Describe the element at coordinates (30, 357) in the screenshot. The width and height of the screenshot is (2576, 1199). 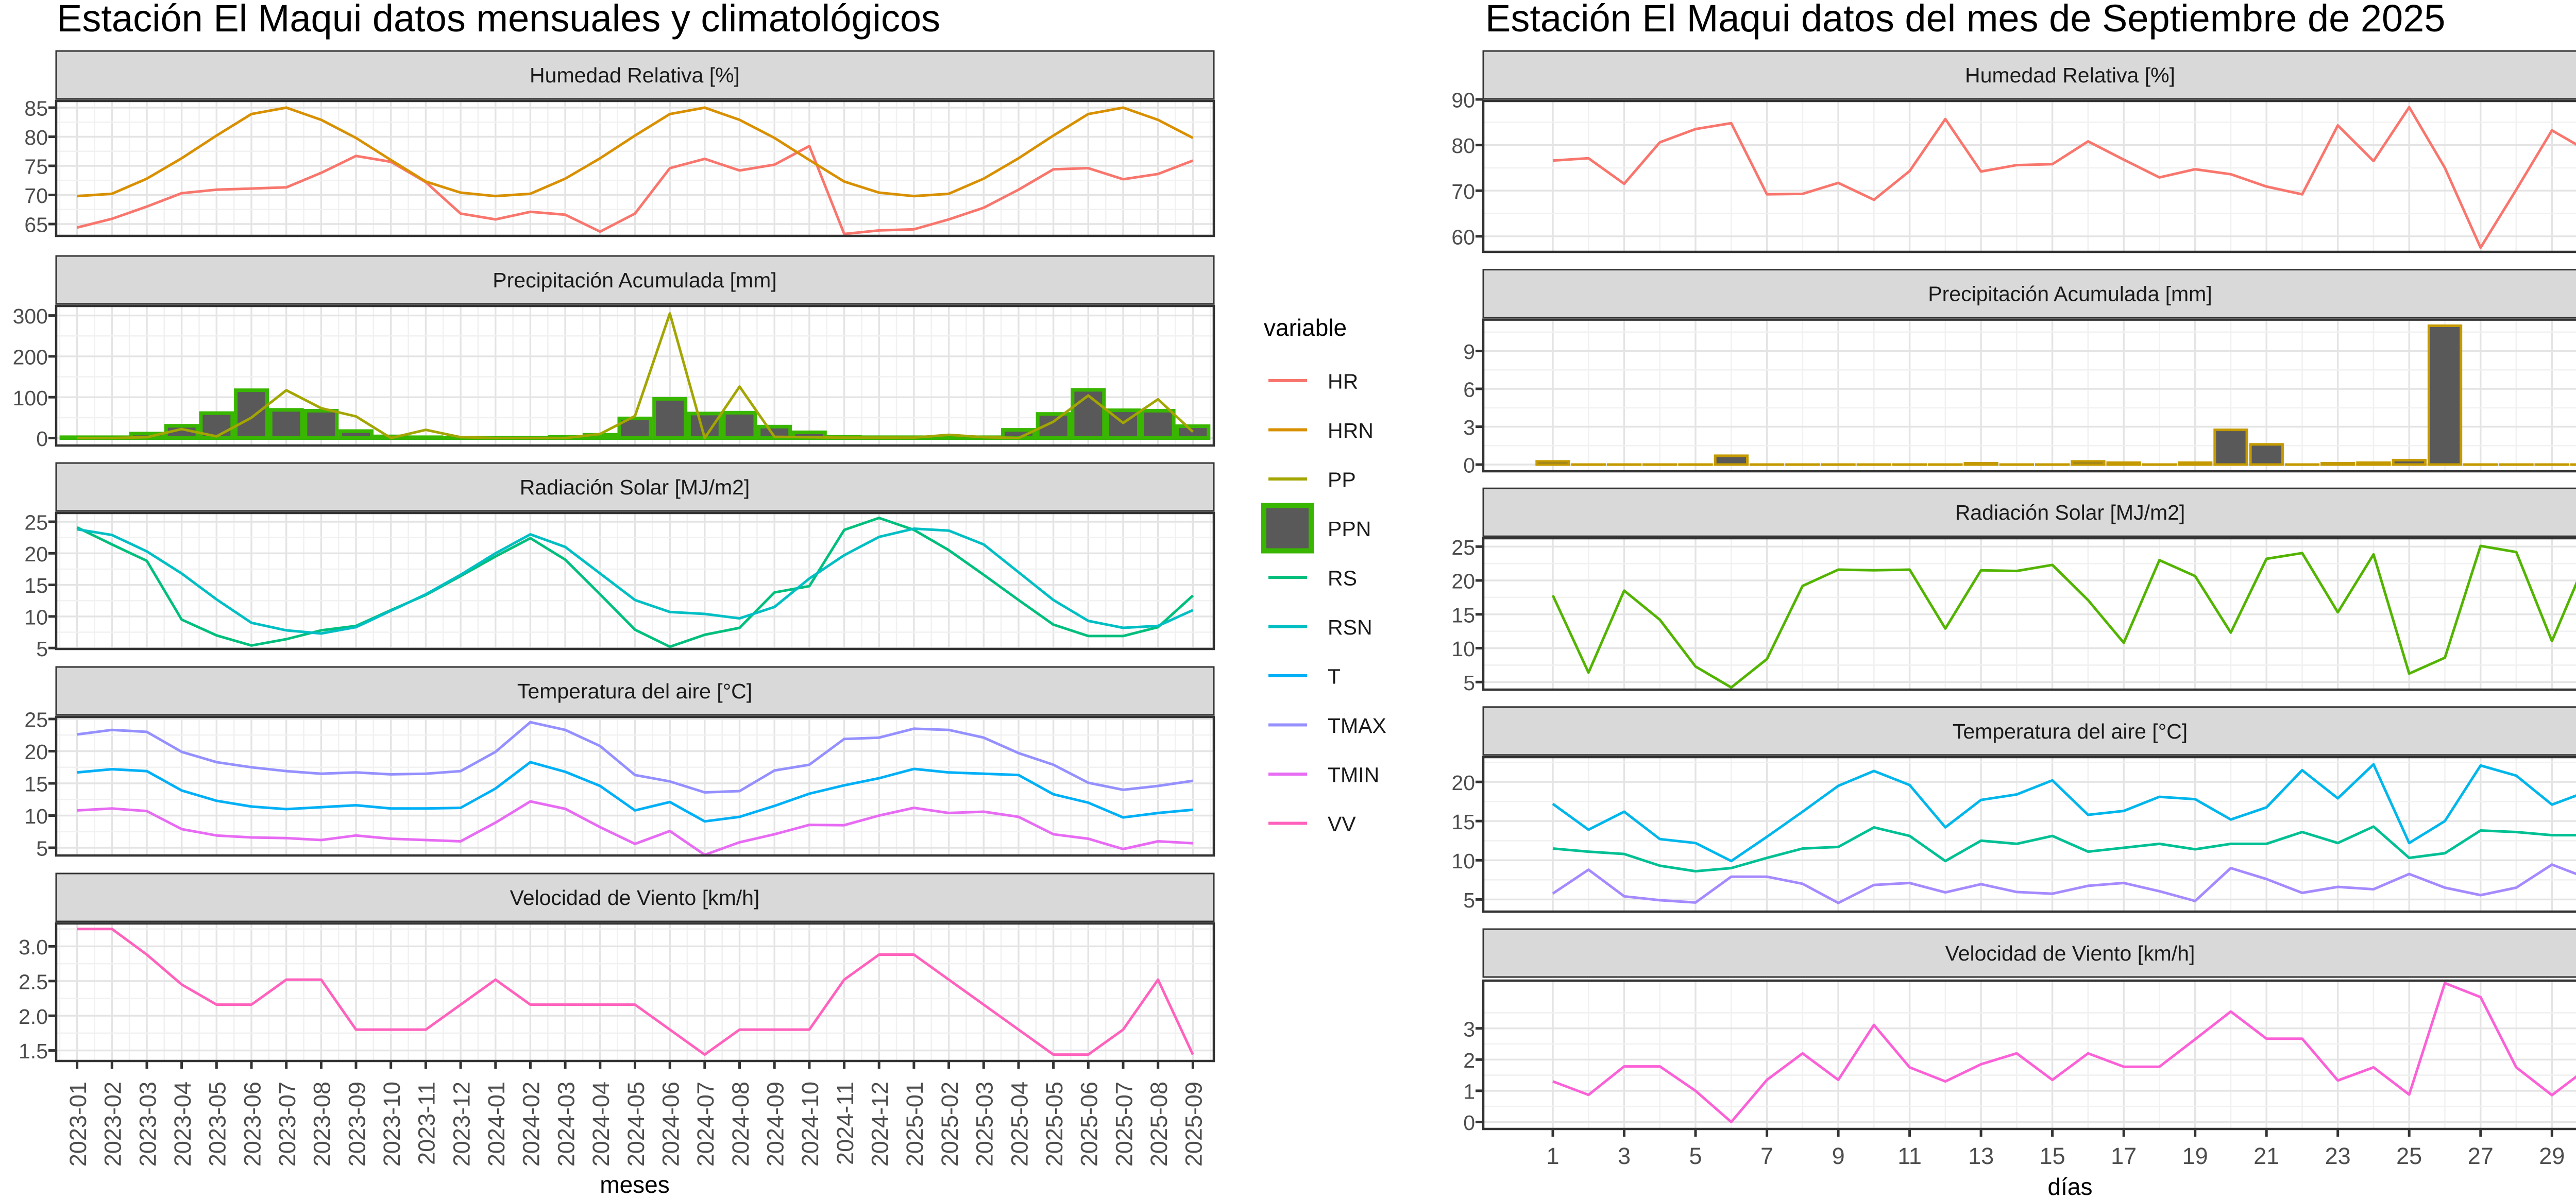
I see `svg-text: 200` at that location.